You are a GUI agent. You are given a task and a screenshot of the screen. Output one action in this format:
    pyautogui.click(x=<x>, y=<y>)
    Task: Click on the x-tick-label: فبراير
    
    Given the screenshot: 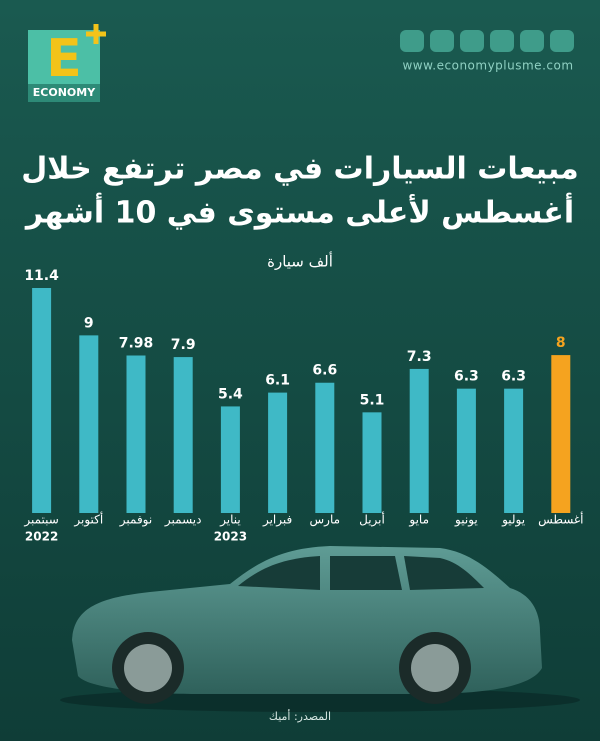 What is the action you would take?
    pyautogui.click(x=277, y=520)
    